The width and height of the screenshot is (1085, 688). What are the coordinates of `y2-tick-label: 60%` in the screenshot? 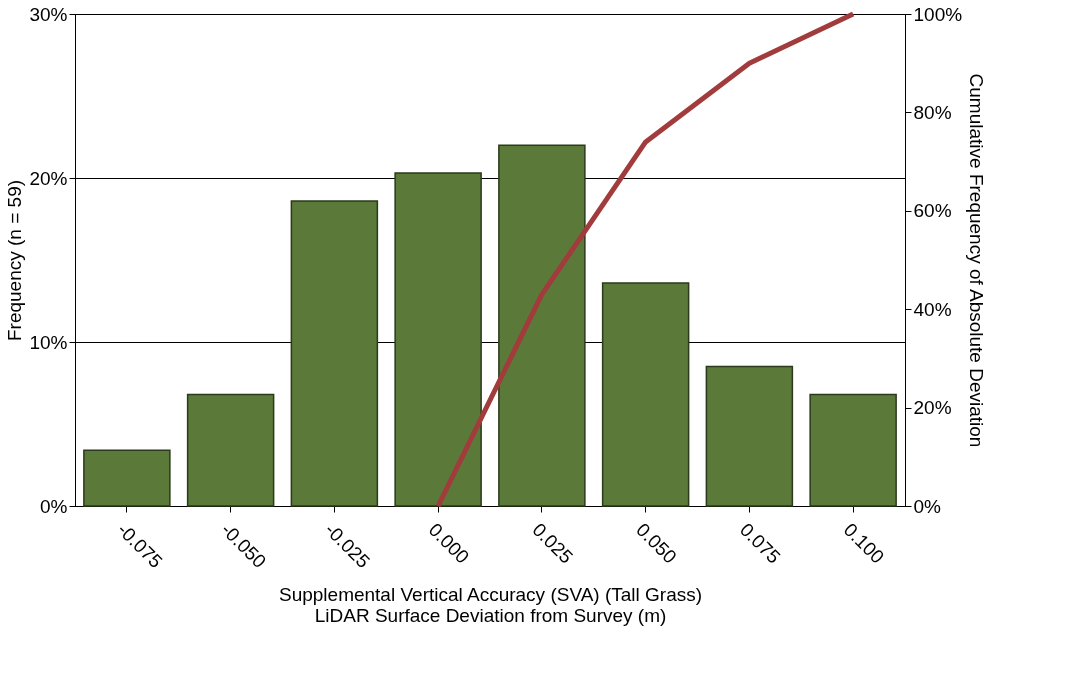 It's located at (932, 211).